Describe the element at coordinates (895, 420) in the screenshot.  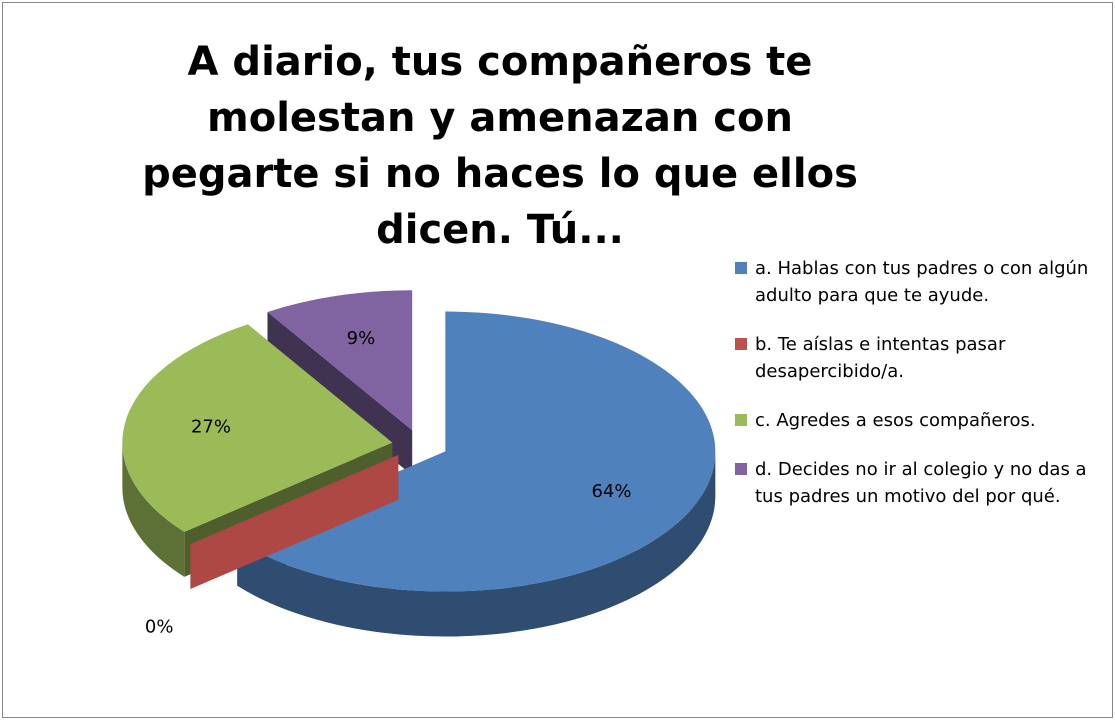
I see `legend-label: c. Agredes a esos compañeros.` at that location.